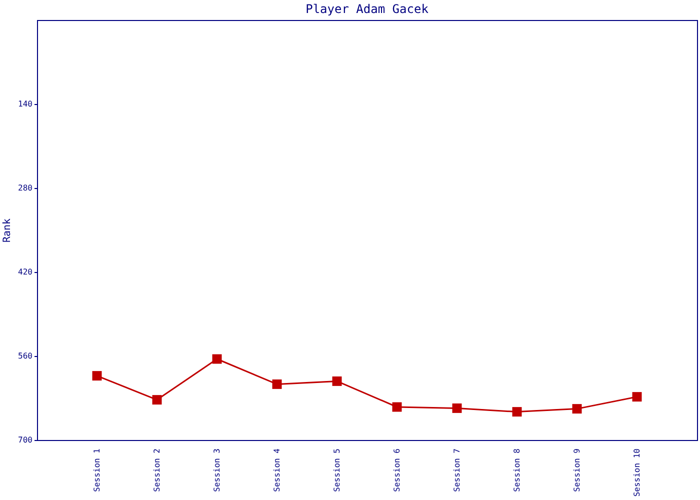 The width and height of the screenshot is (700, 500). What do you see at coordinates (157, 470) in the screenshot?
I see `x-tick-label: Session 2` at bounding box center [157, 470].